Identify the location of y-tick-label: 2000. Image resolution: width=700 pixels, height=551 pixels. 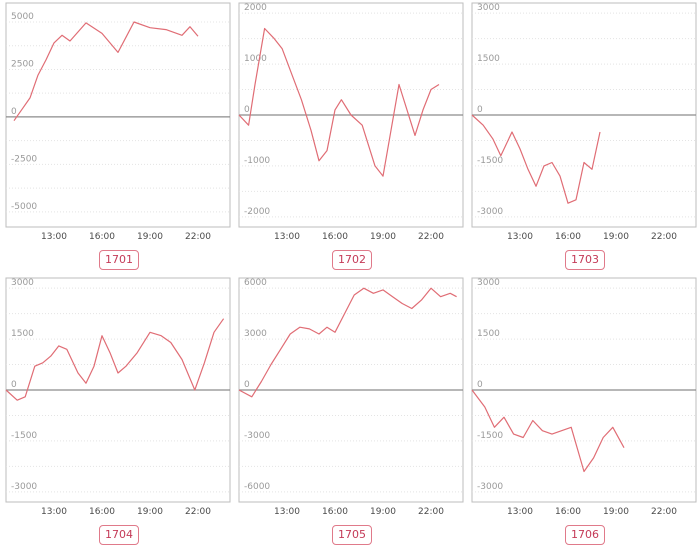
(255, 8).